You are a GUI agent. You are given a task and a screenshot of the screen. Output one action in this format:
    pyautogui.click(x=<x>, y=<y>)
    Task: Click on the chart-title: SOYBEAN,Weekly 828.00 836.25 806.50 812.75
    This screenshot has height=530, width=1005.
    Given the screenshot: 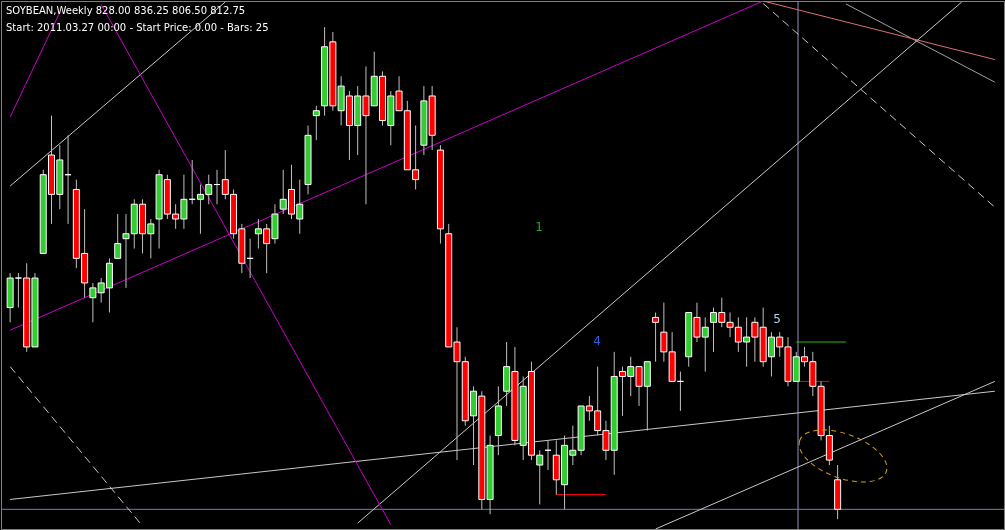 What is the action you would take?
    pyautogui.click(x=126, y=10)
    